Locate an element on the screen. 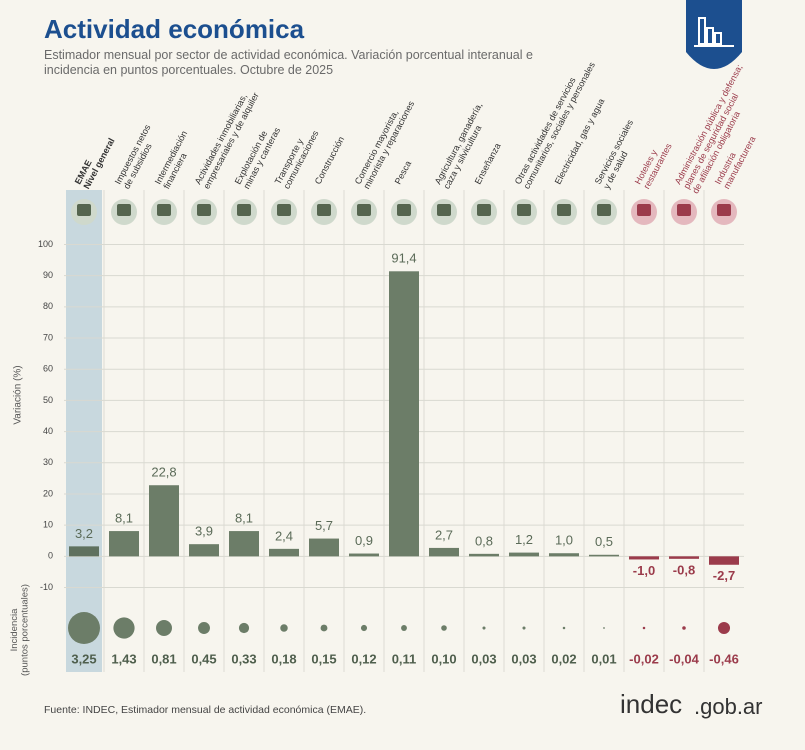  category-label: Pesca is located at coordinates (403, 172).